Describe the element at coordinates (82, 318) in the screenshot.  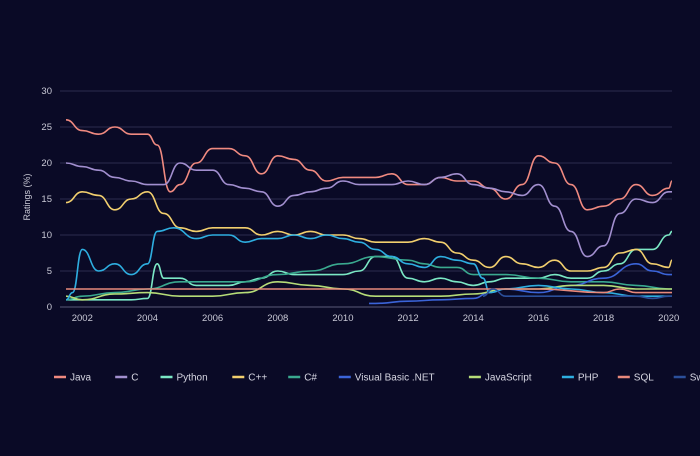
I see `x-tick-label: 2002` at that location.